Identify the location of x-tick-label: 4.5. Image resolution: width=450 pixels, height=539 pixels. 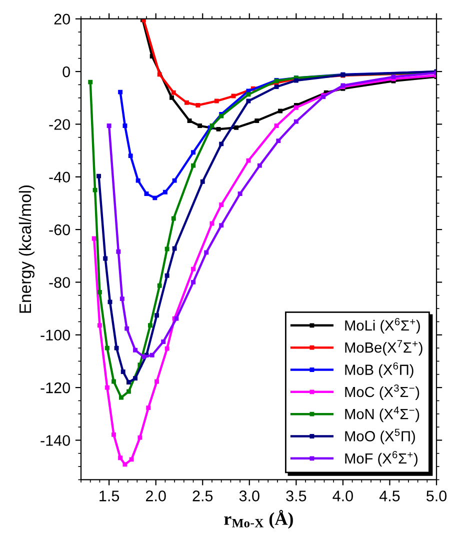
(389, 496).